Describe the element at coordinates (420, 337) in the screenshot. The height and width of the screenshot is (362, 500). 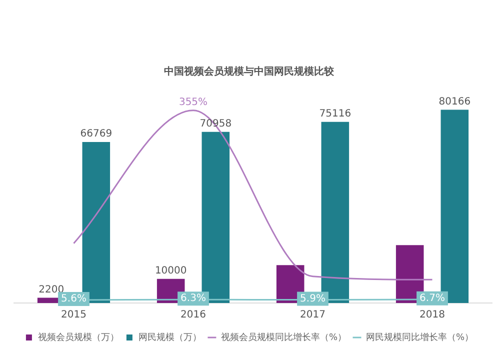
I see `legend-label: 网民规模同比增长率（%）` at that location.